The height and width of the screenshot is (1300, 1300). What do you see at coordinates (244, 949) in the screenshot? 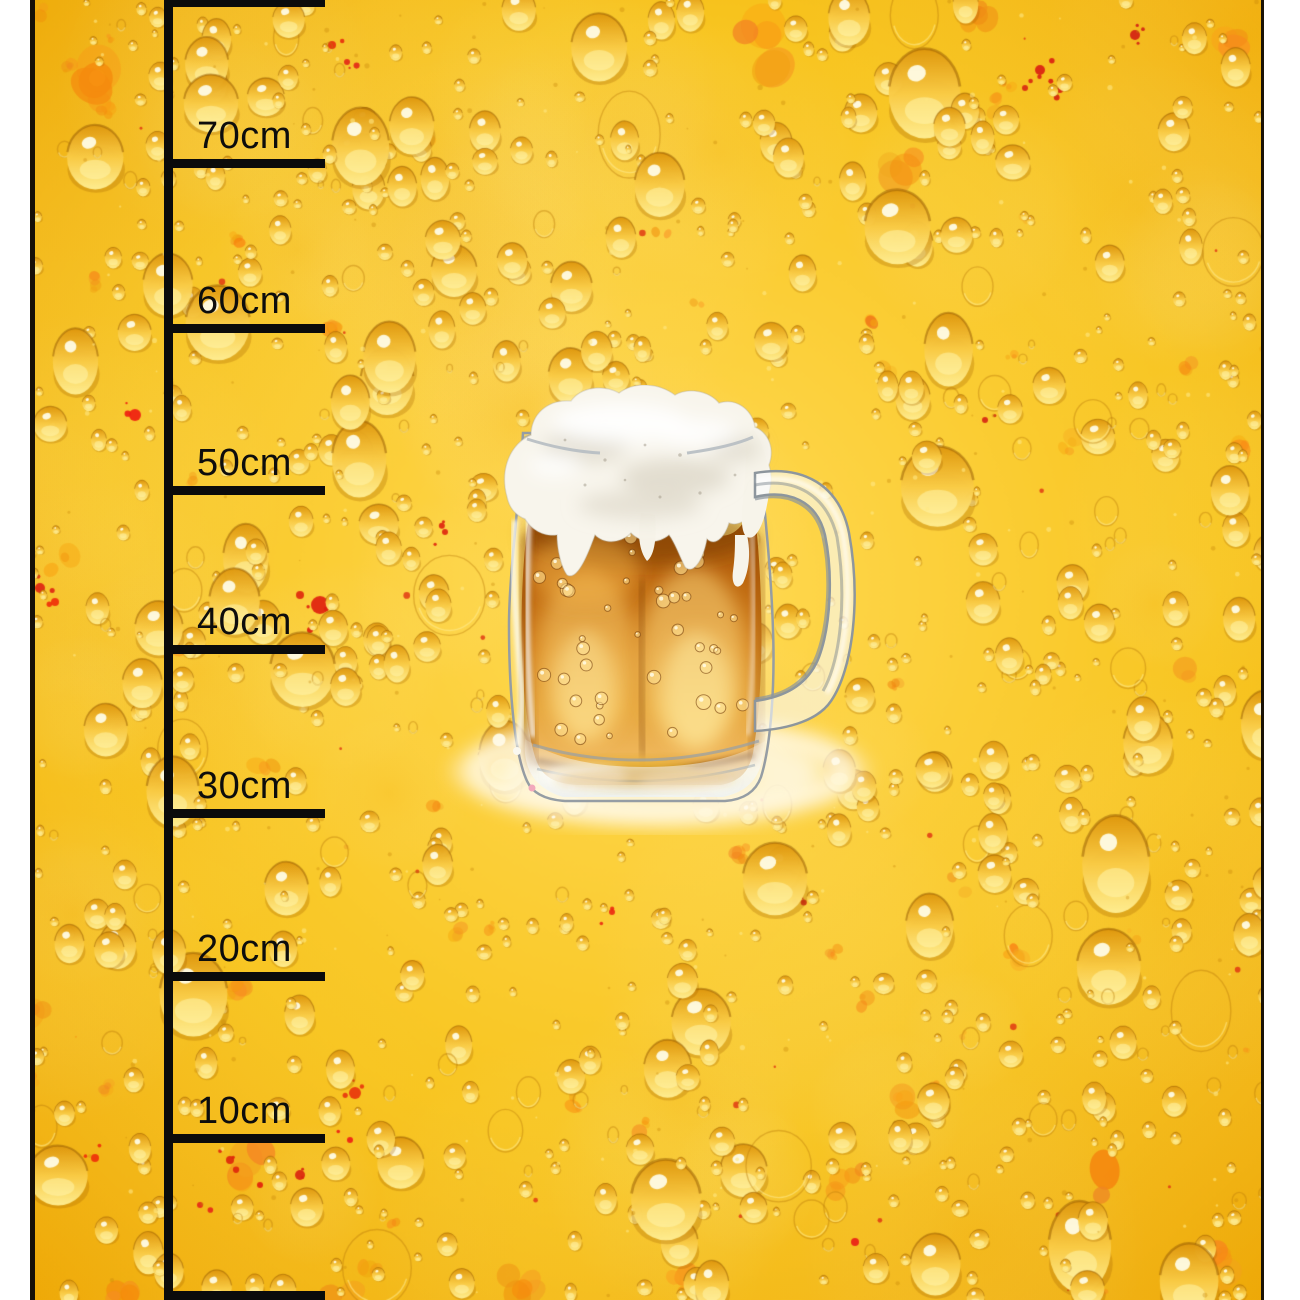
I see `ruler-label-20cm: 20cm` at bounding box center [244, 949].